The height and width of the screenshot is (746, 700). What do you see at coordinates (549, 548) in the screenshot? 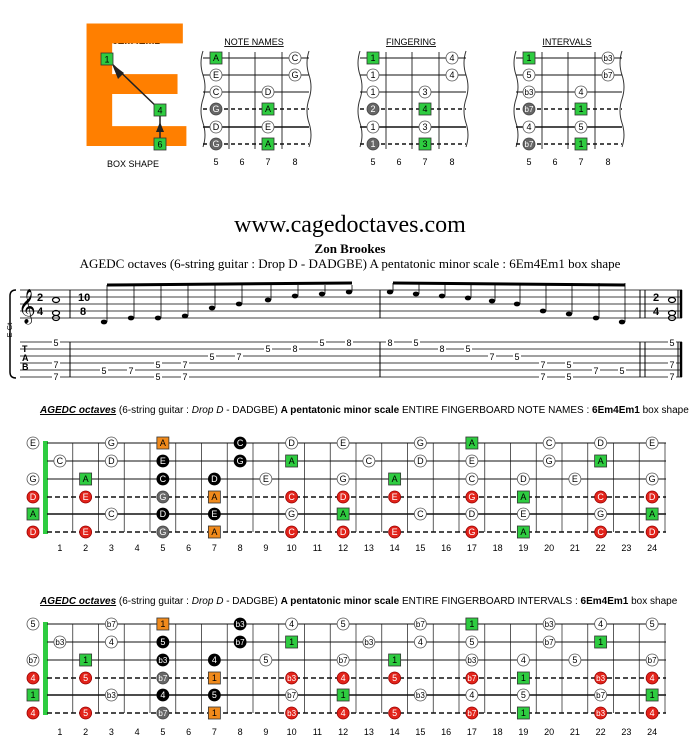
I see `fret-number: 20` at bounding box center [549, 548].